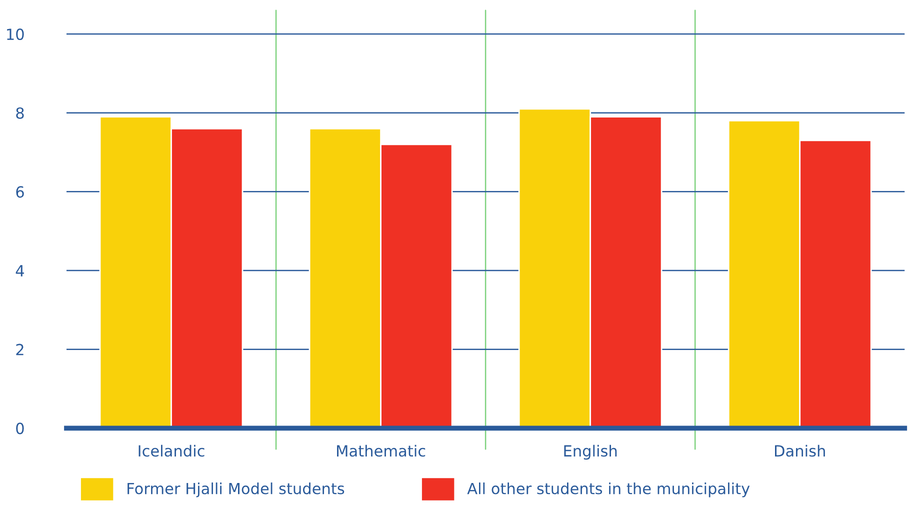 The width and height of the screenshot is (911, 519). Describe the element at coordinates (236, 490) in the screenshot. I see `legend-label: Former Hjalli Model students` at that location.